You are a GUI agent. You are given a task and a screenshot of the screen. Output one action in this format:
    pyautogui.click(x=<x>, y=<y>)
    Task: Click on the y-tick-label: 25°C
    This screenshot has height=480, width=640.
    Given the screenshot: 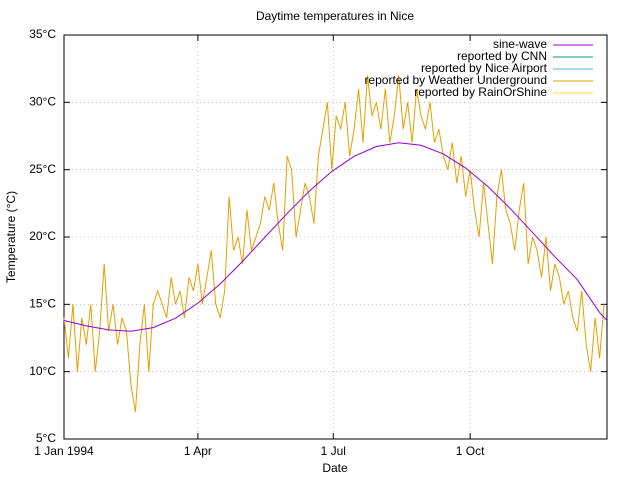 What is the action you would take?
    pyautogui.click(x=42, y=169)
    